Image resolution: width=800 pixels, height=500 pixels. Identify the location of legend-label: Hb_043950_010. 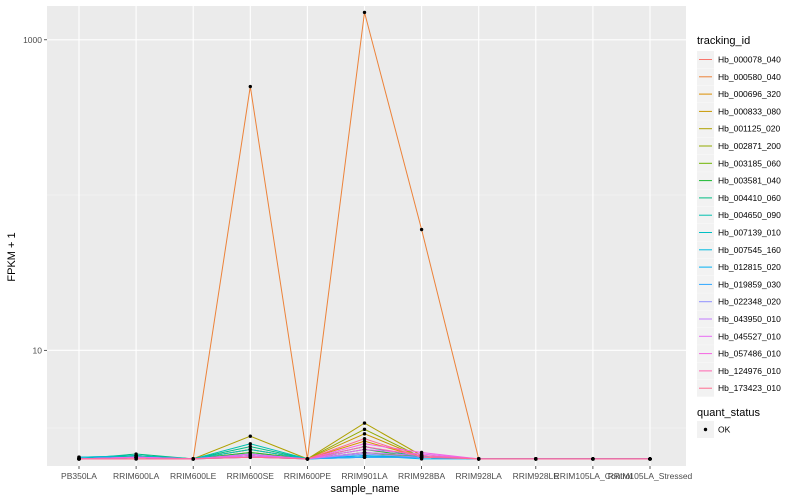
(749, 319).